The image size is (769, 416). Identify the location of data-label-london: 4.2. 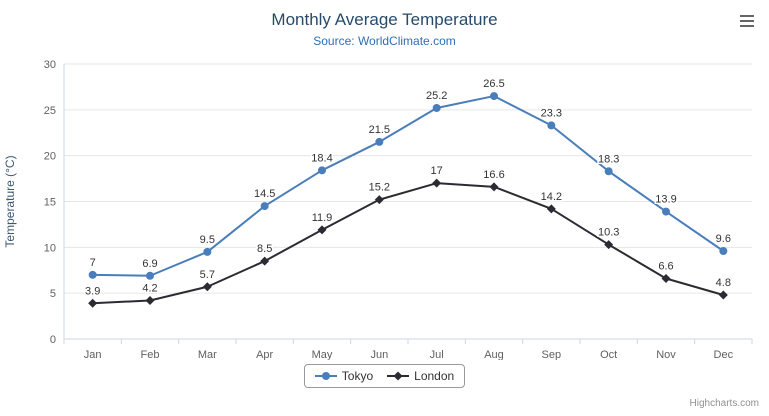
(149, 289).